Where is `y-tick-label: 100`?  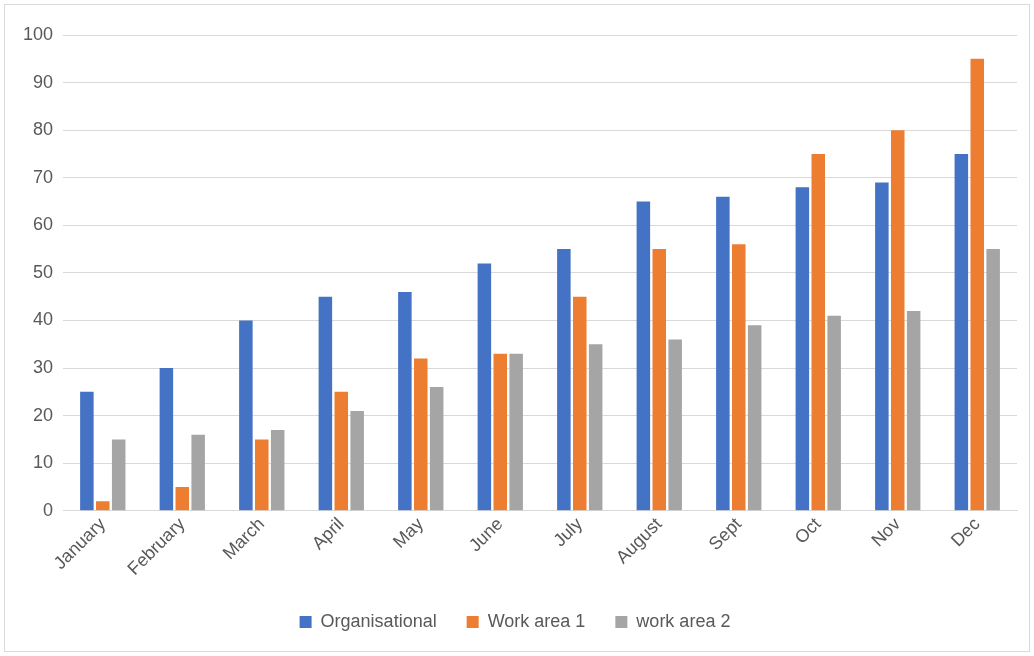
y-tick-label: 100 is located at coordinates (38, 33).